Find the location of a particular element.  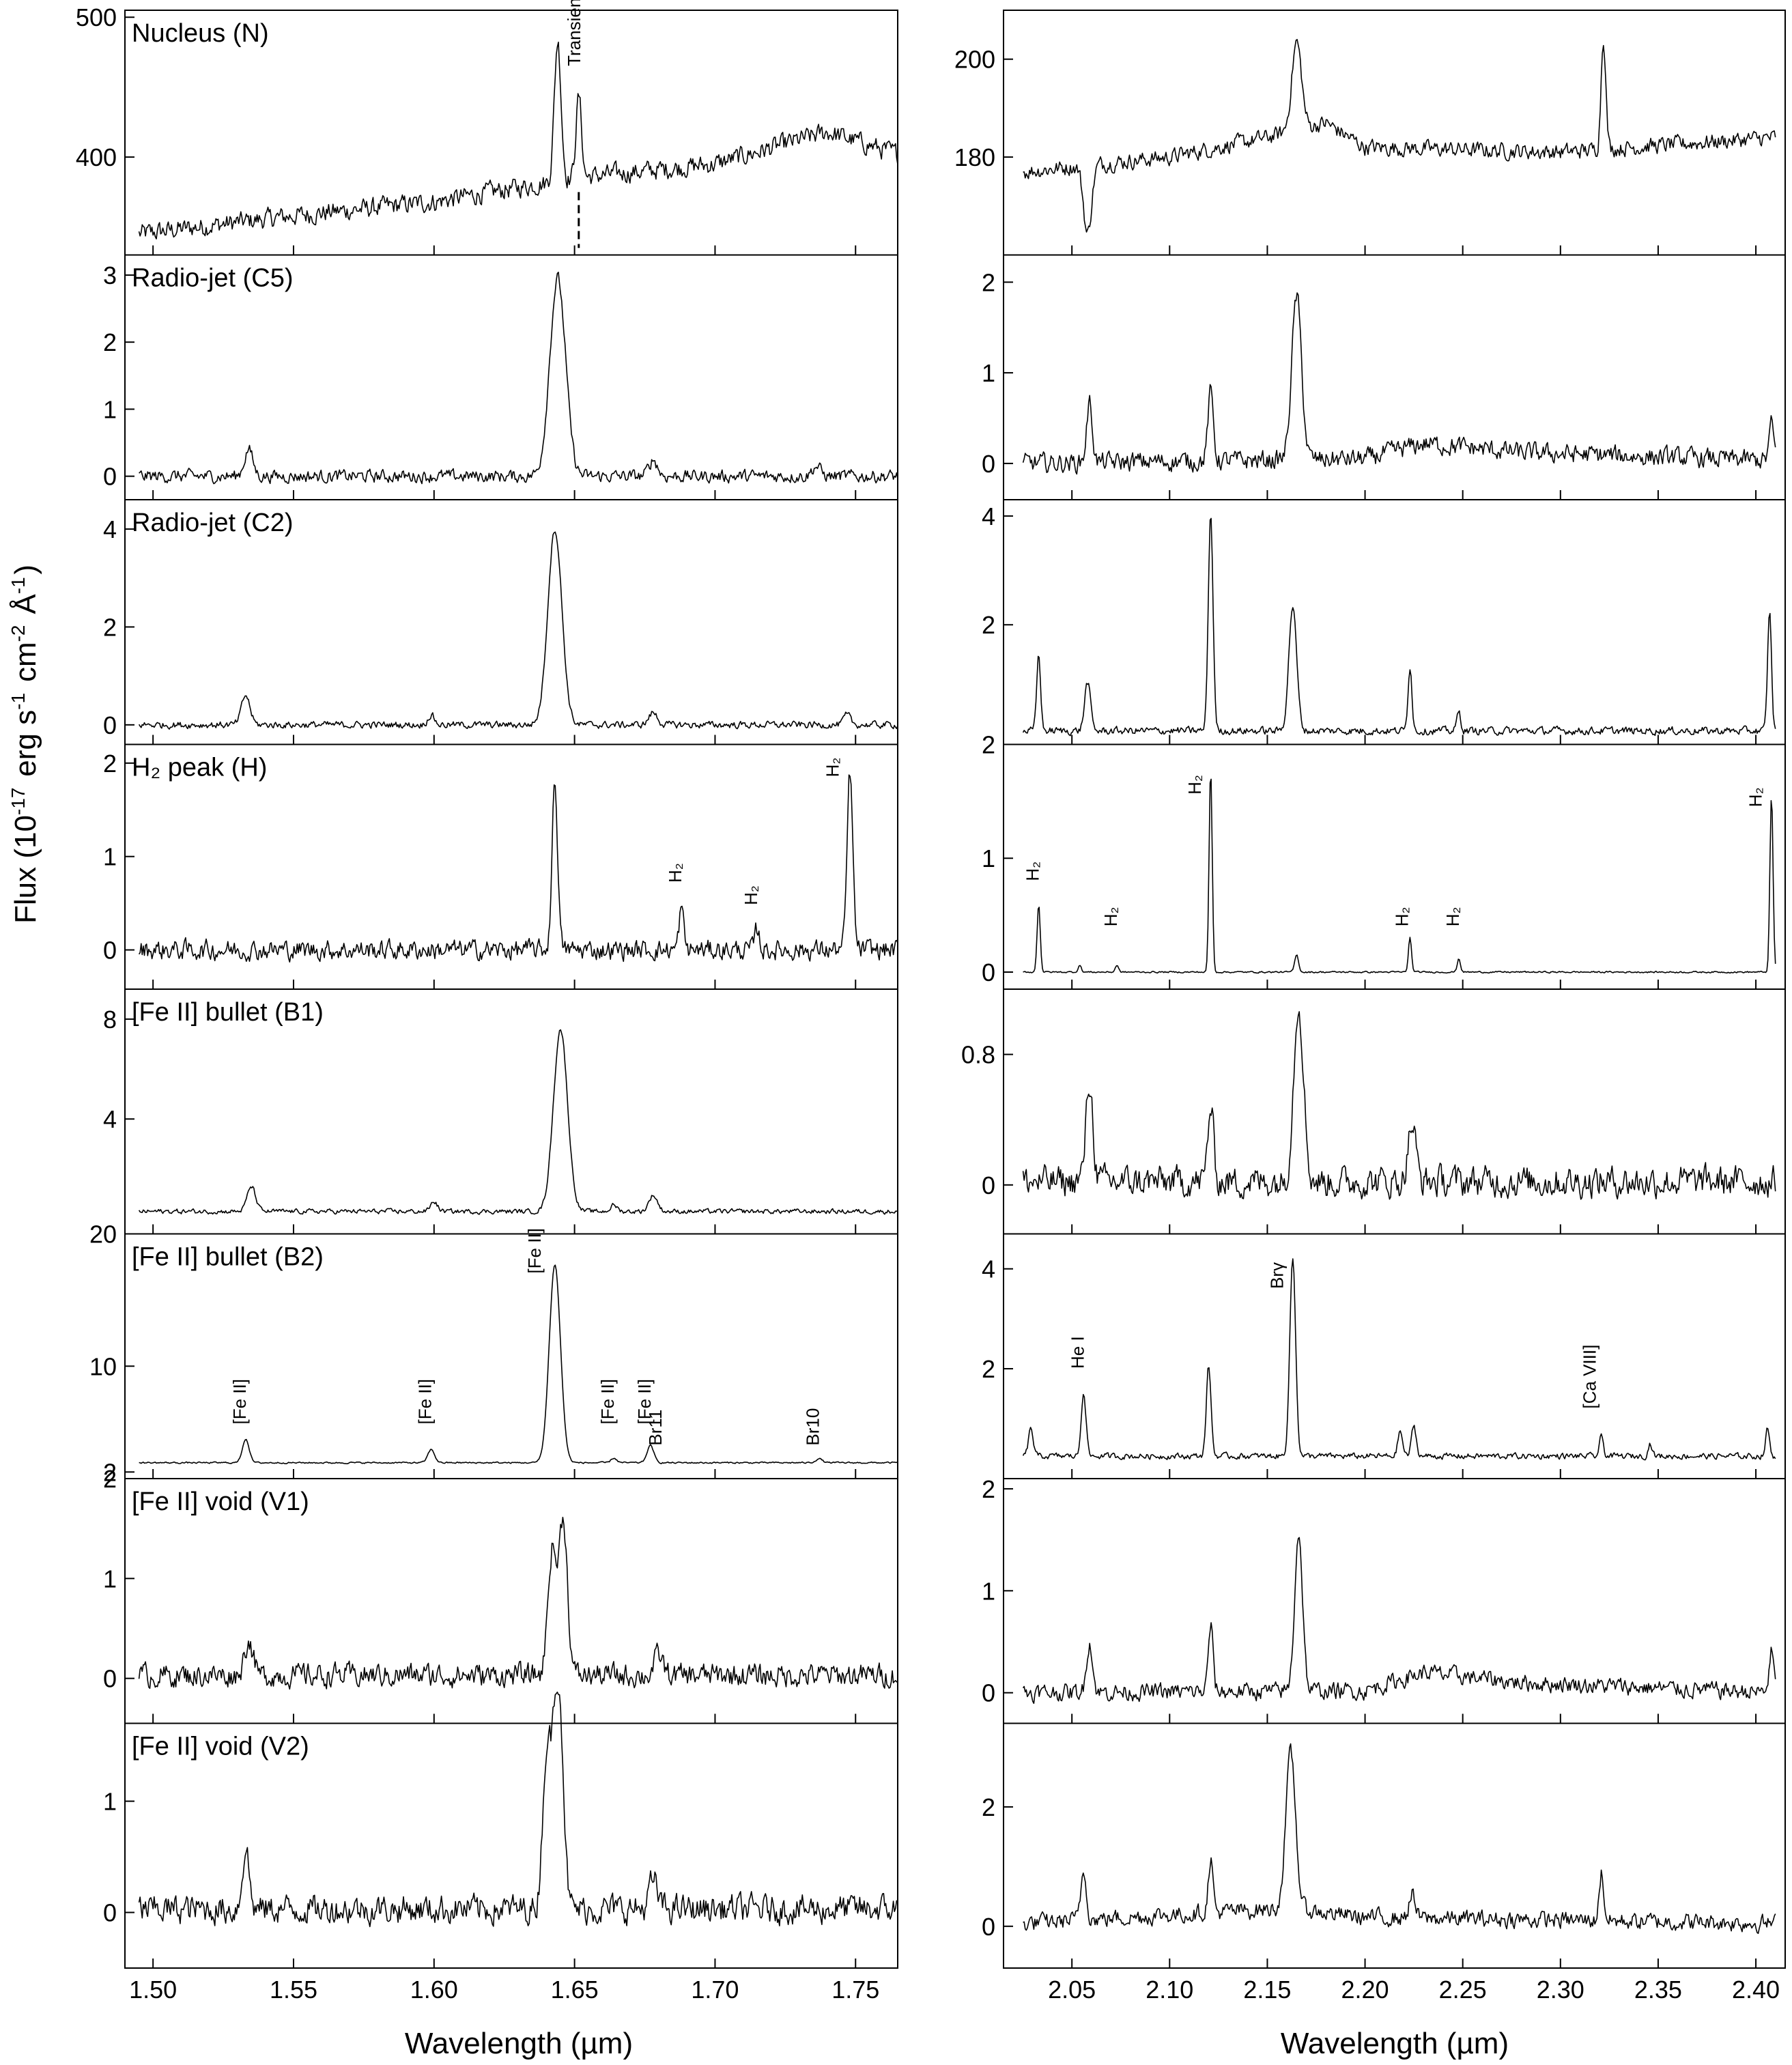

x-tick-label: 1.55 is located at coordinates (293, 1990).